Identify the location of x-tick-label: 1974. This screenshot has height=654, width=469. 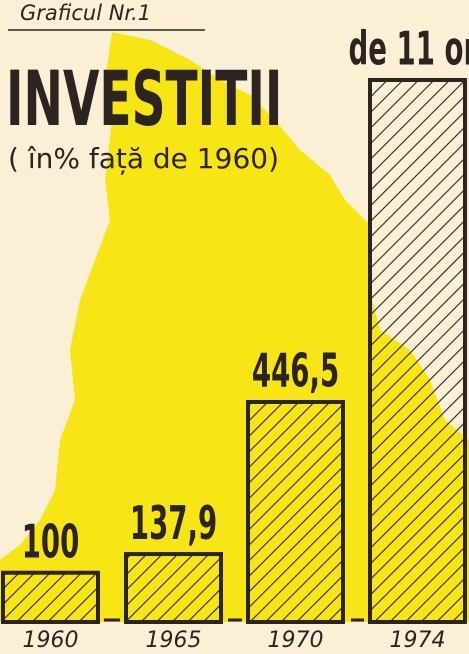
(418, 640).